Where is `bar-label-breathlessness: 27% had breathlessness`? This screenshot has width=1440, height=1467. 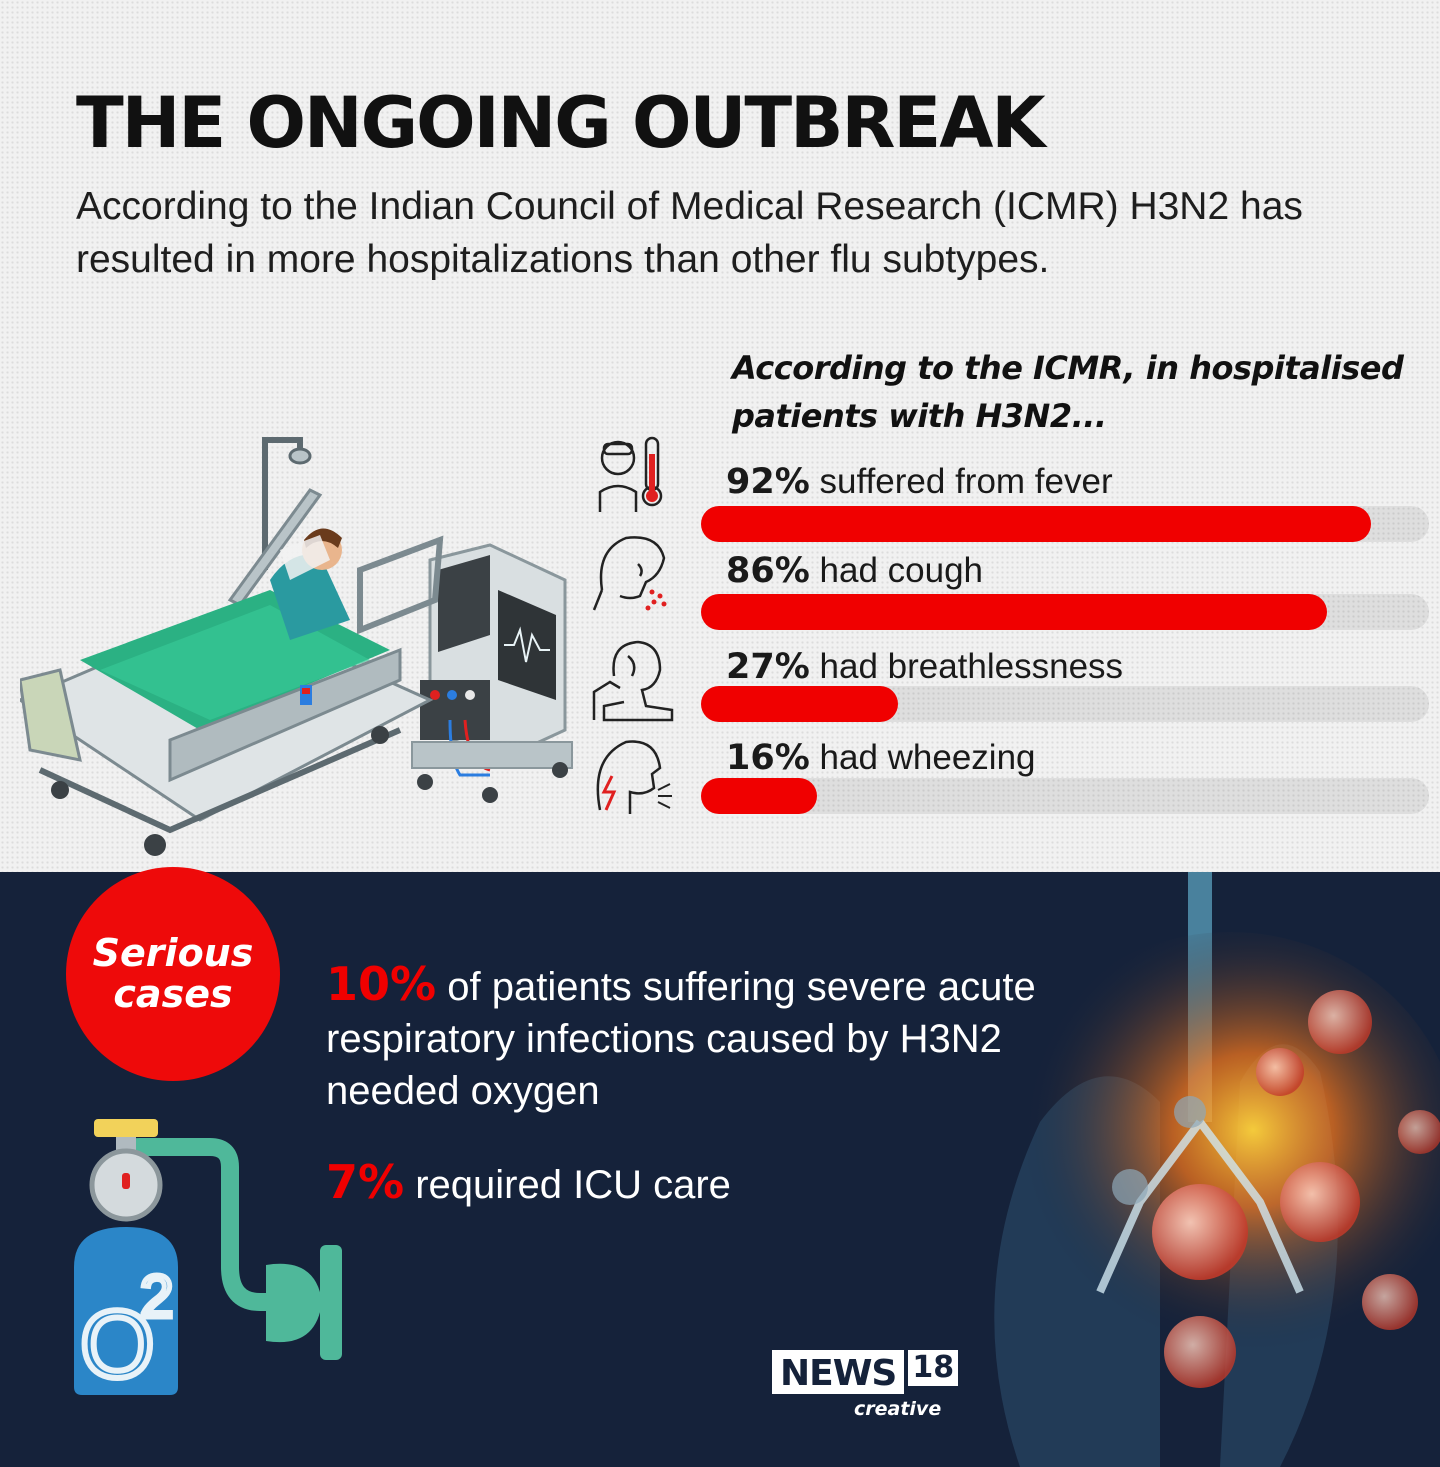
bar-label-breathlessness: 27% had breathlessness is located at coordinates (924, 667).